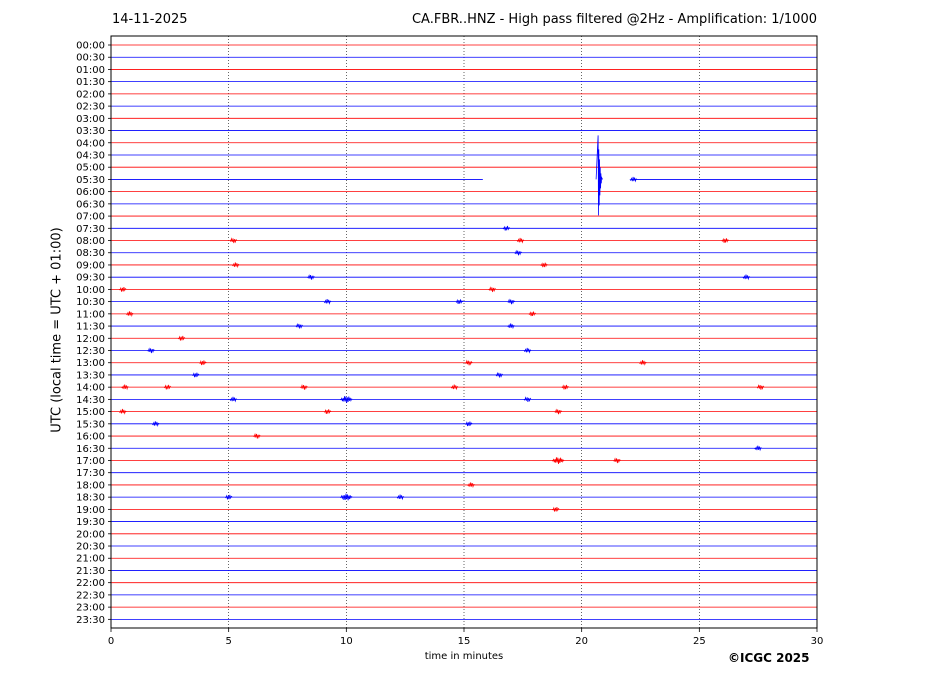  What do you see at coordinates (90, 363) in the screenshot?
I see `y-tick-label: 13:00` at bounding box center [90, 363].